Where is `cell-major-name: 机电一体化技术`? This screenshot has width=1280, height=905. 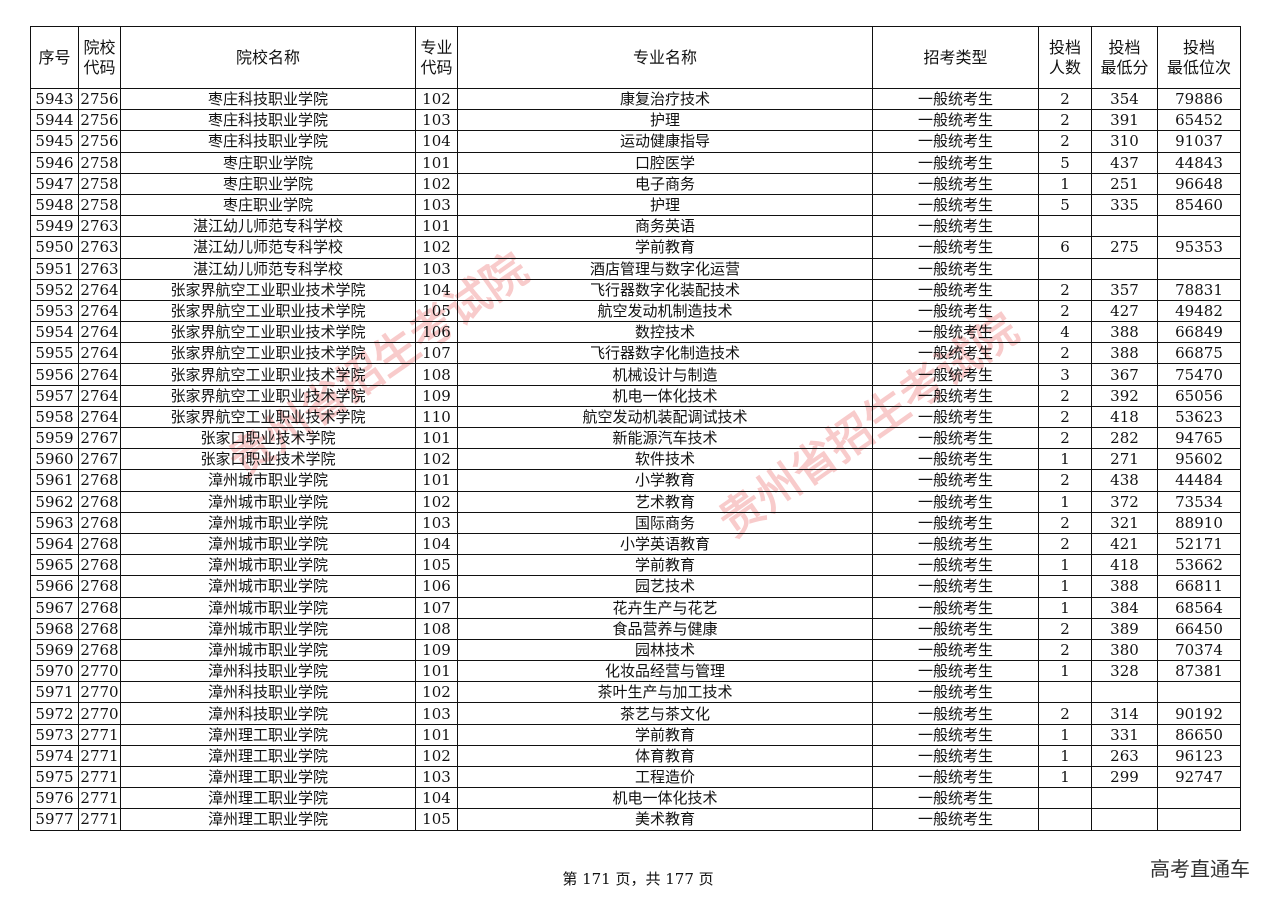 cell-major-name: 机电一体化技术 is located at coordinates (665, 395).